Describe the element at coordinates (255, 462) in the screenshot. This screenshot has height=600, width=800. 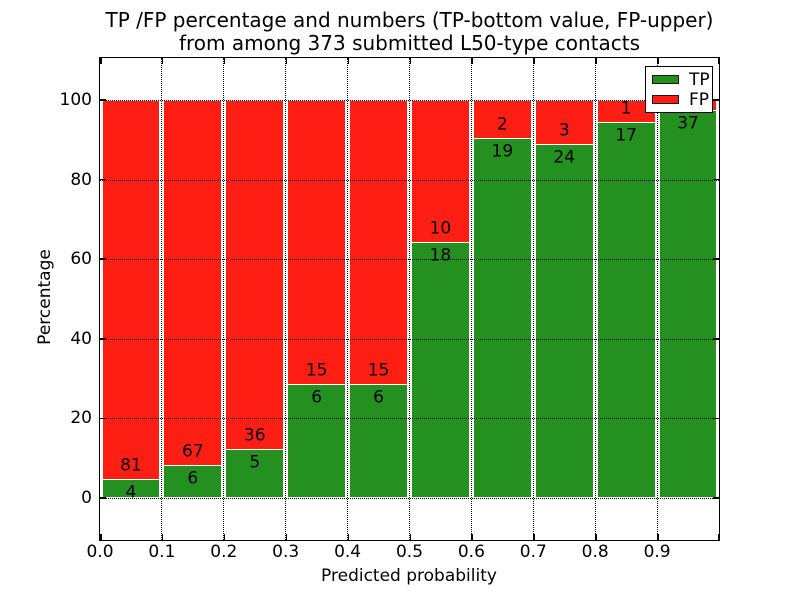
I see `tp-count-label: 5` at that location.